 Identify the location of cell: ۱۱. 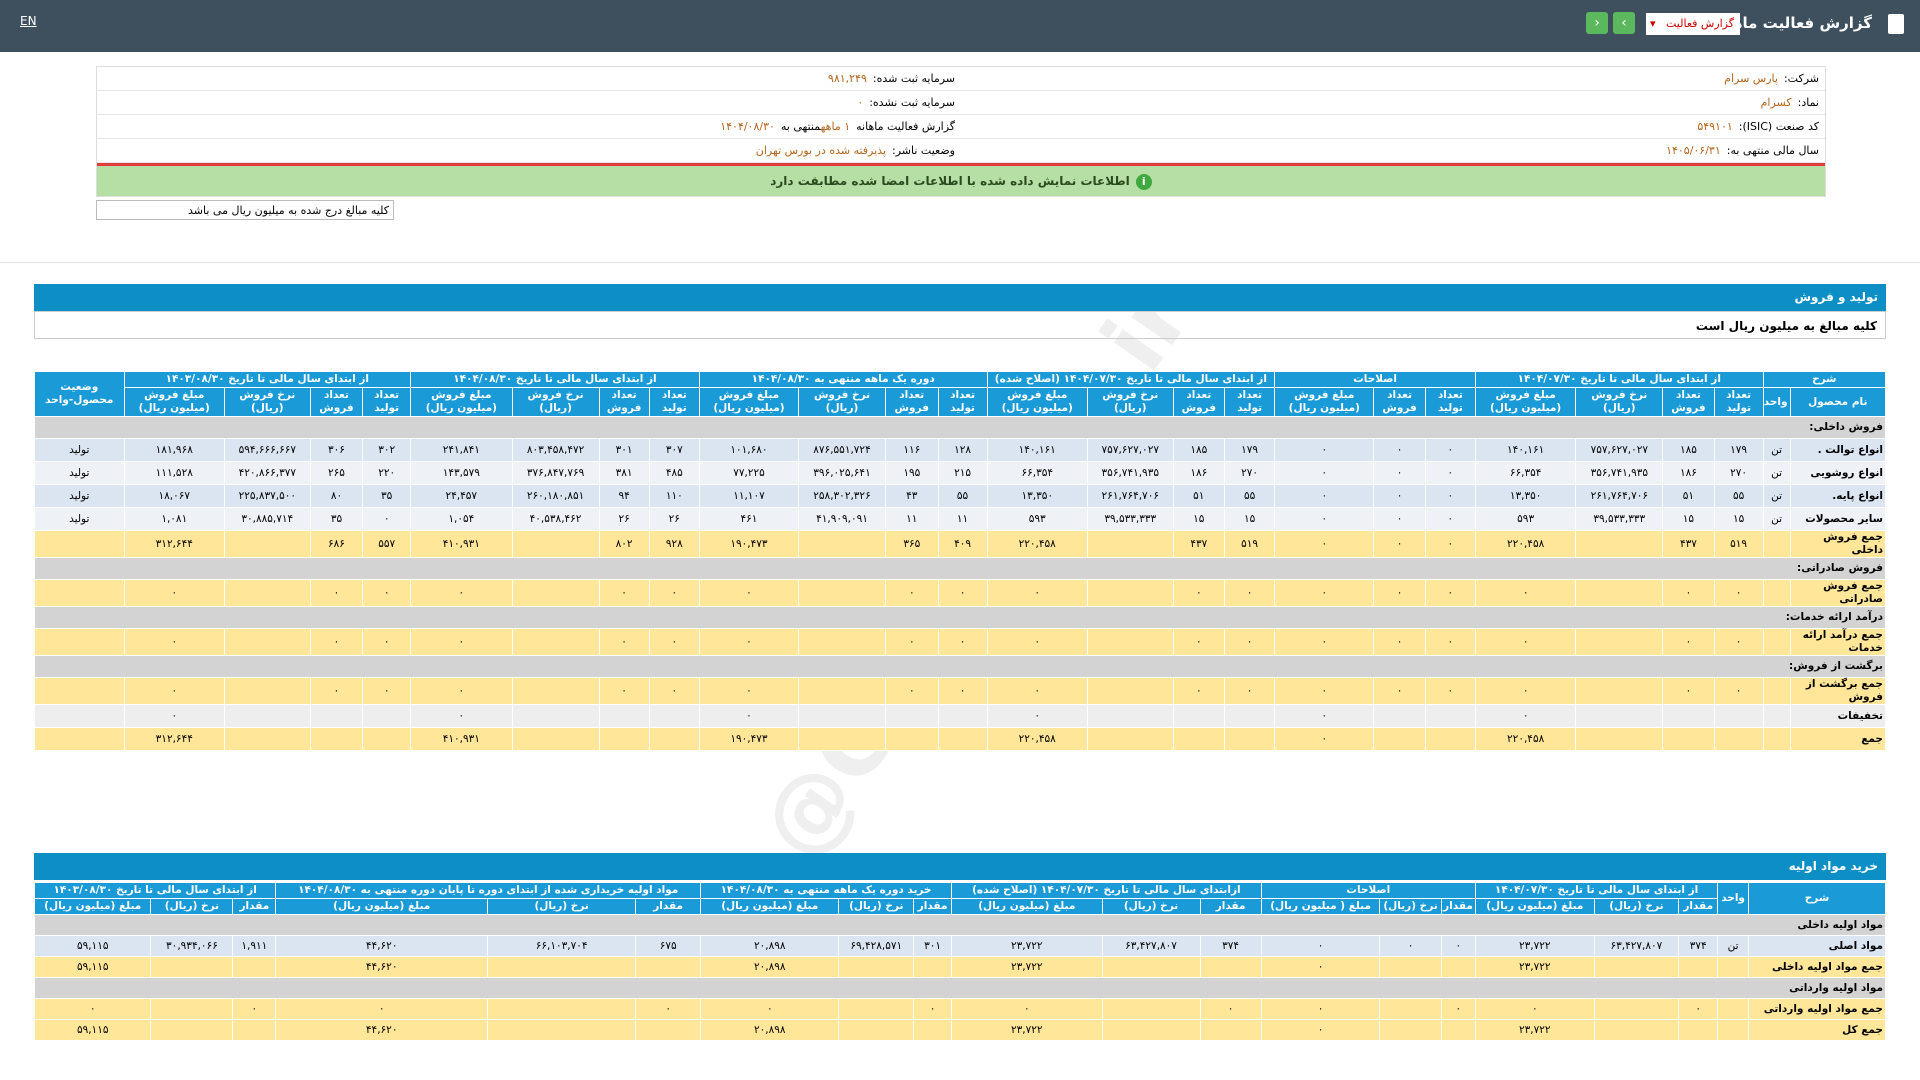
(962, 519).